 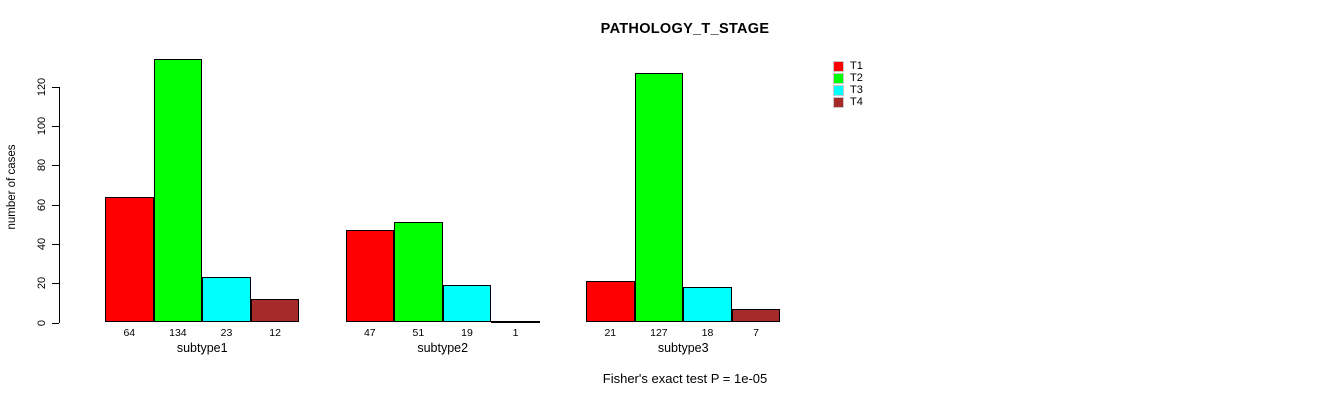 What do you see at coordinates (838, 102) in the screenshot?
I see `legend-swatch-T4` at bounding box center [838, 102].